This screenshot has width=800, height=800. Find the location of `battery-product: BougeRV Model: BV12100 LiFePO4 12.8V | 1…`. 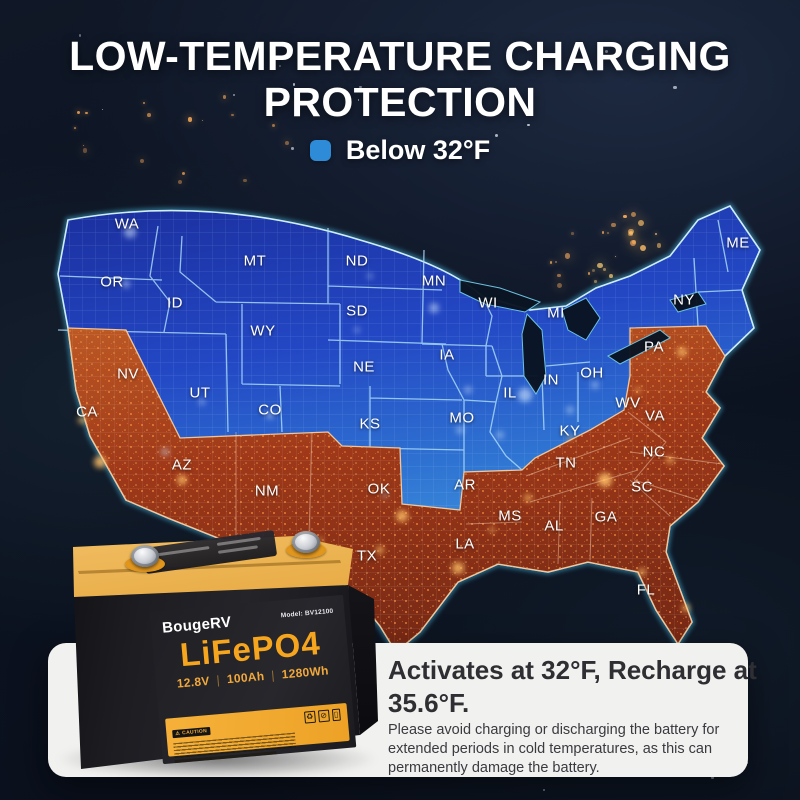

battery-product: BougeRV Model: BV12100 LiFePO4 12.8V | 1… is located at coordinates (218, 651).